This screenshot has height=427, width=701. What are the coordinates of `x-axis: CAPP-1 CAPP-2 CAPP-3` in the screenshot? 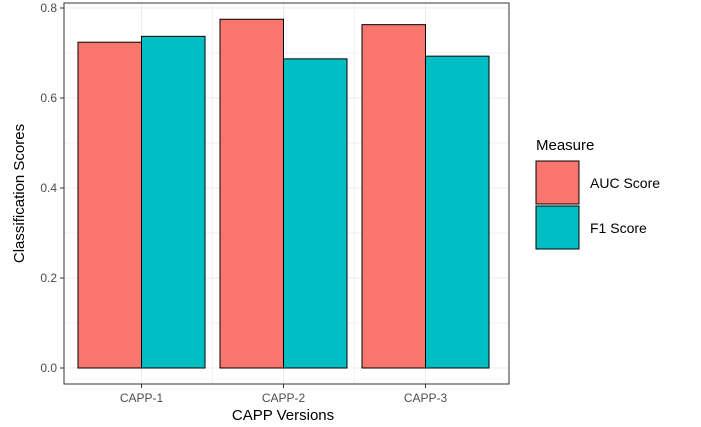 It's located at (284, 394).